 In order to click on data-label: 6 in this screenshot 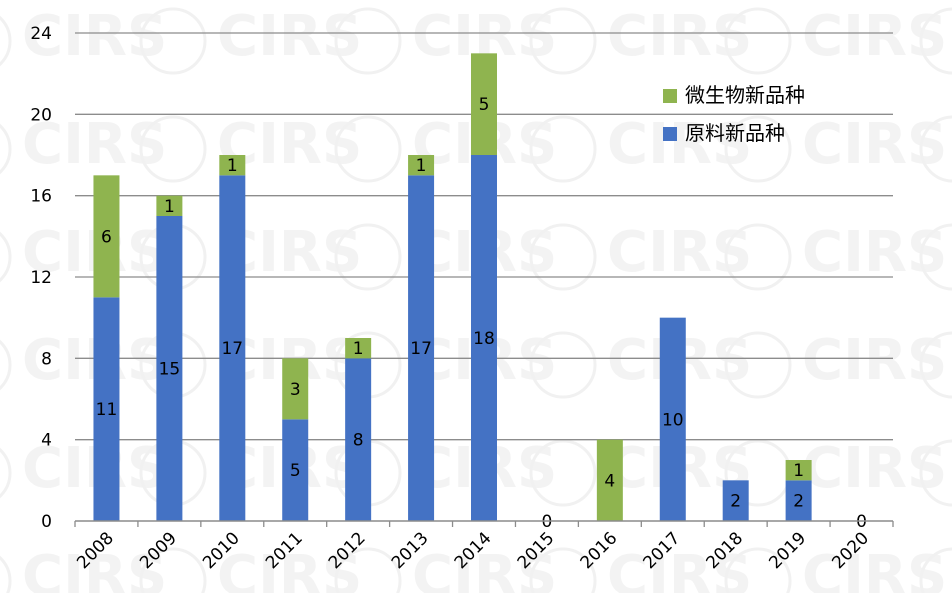, I will do `click(106, 237)`.